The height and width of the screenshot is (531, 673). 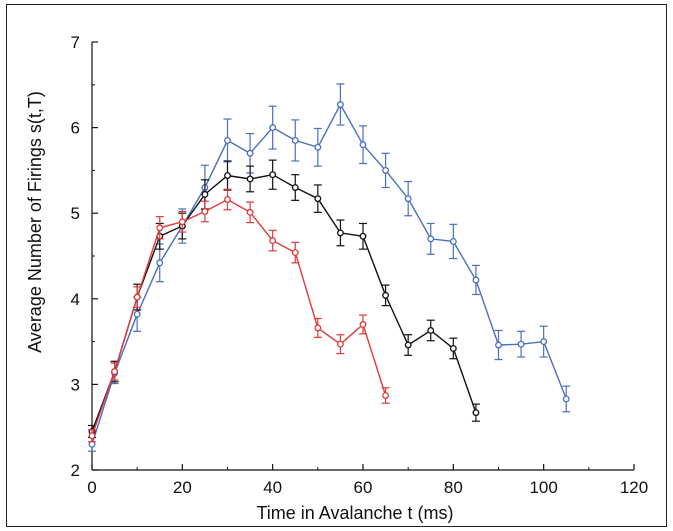 I want to click on y-tick-label: 4, so click(x=75, y=299).